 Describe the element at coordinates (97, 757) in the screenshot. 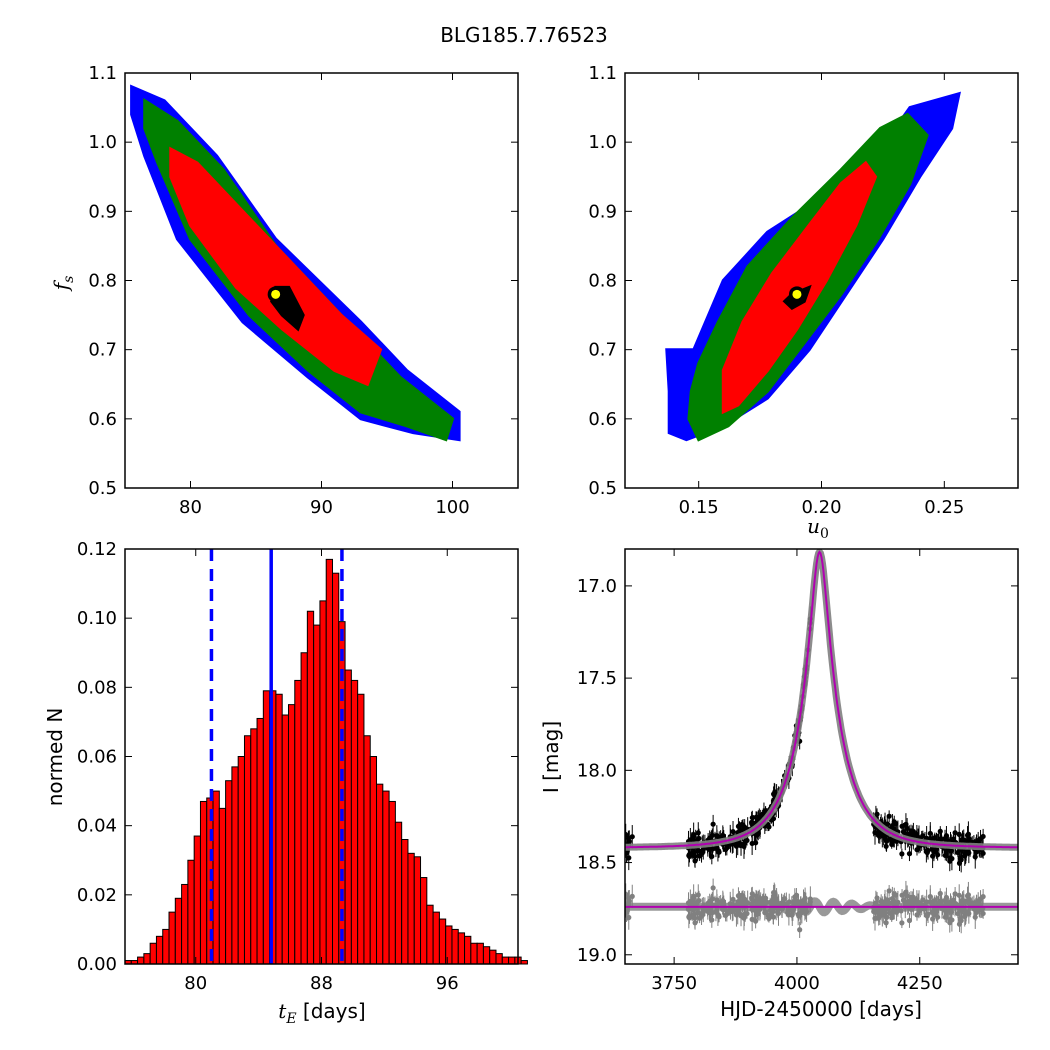

I see `ax3-ytick-label: 0.06` at that location.